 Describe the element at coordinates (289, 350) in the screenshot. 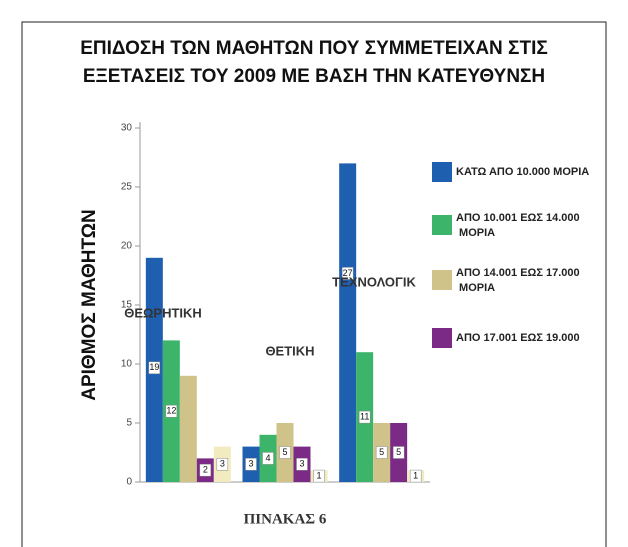

I see `category-label: ΘΕΤΙΚΗ` at that location.